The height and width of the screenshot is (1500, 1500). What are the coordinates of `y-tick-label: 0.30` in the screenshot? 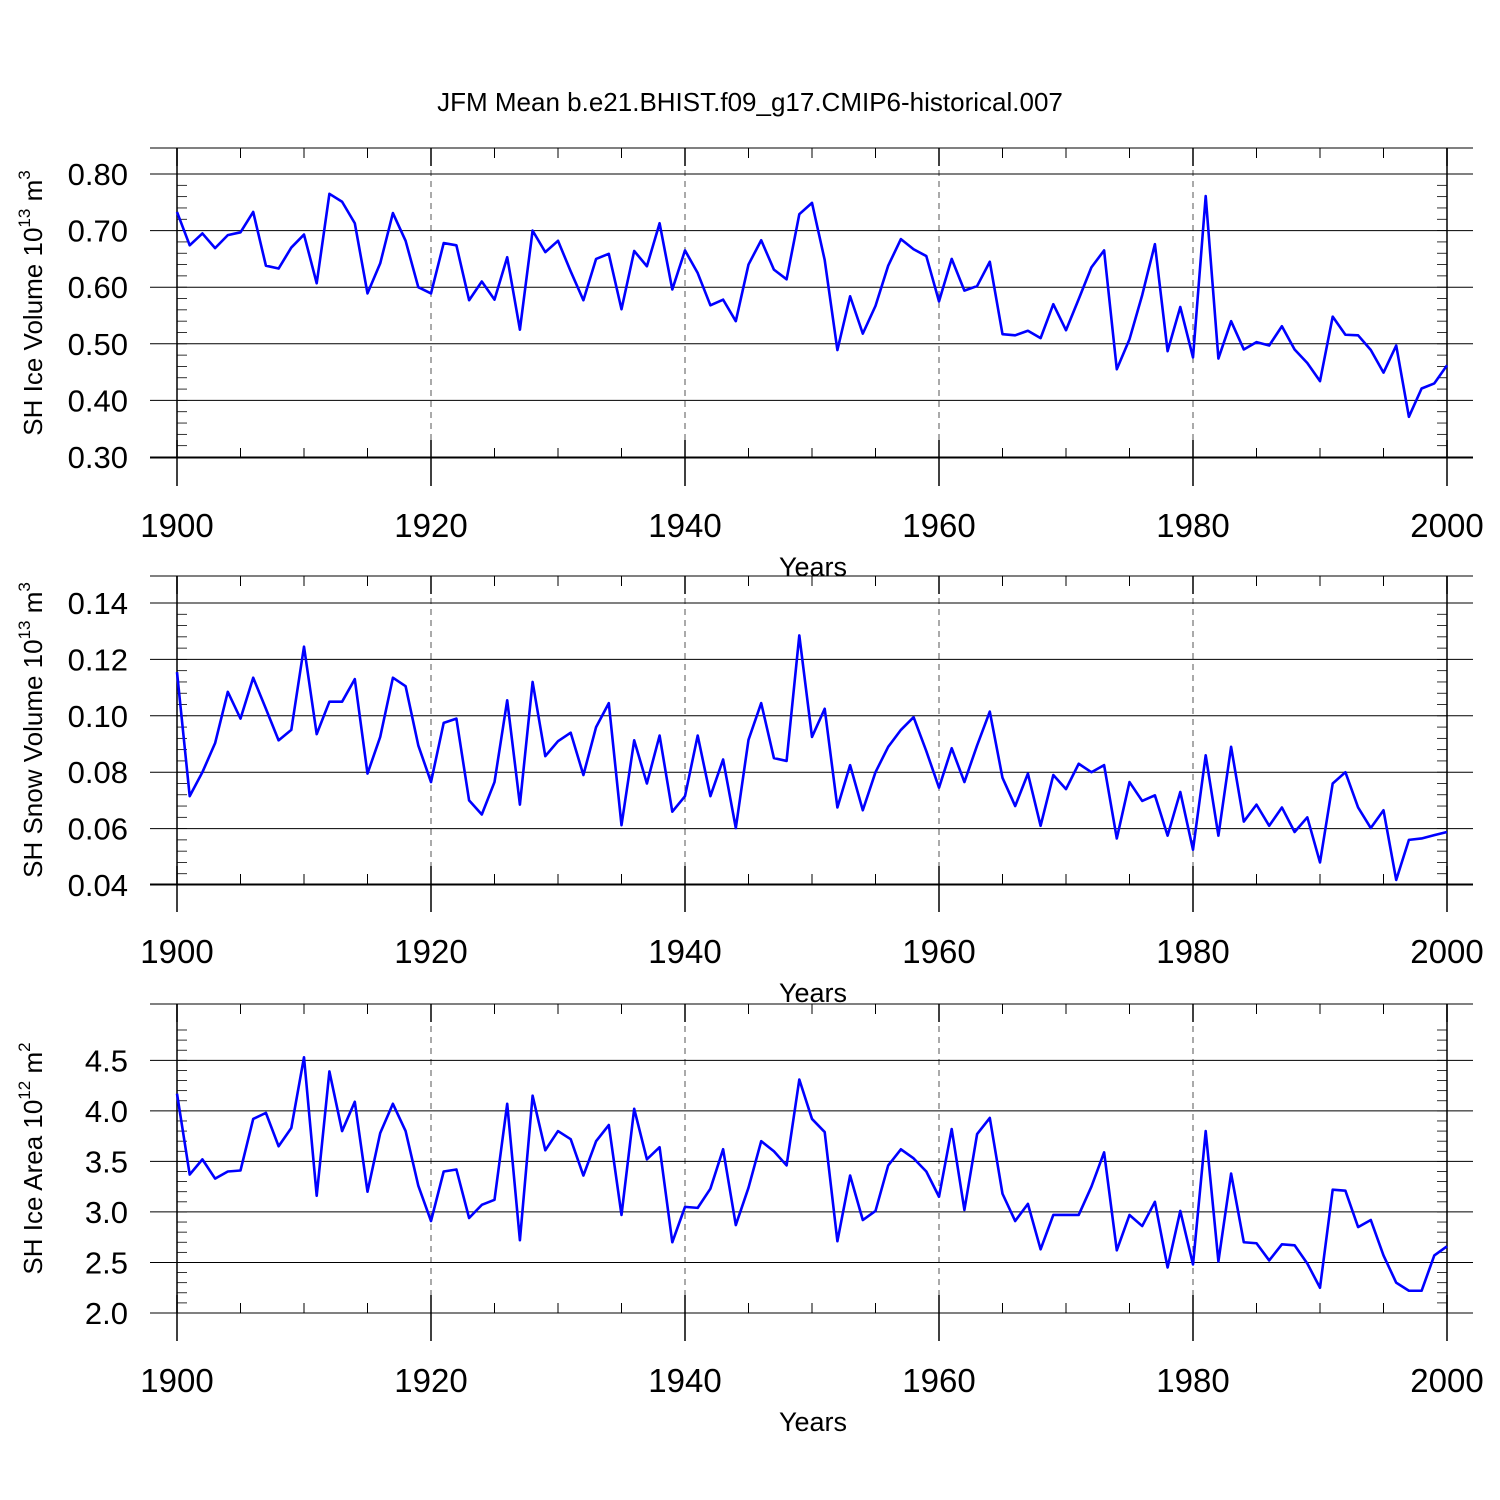 It's located at (98, 457).